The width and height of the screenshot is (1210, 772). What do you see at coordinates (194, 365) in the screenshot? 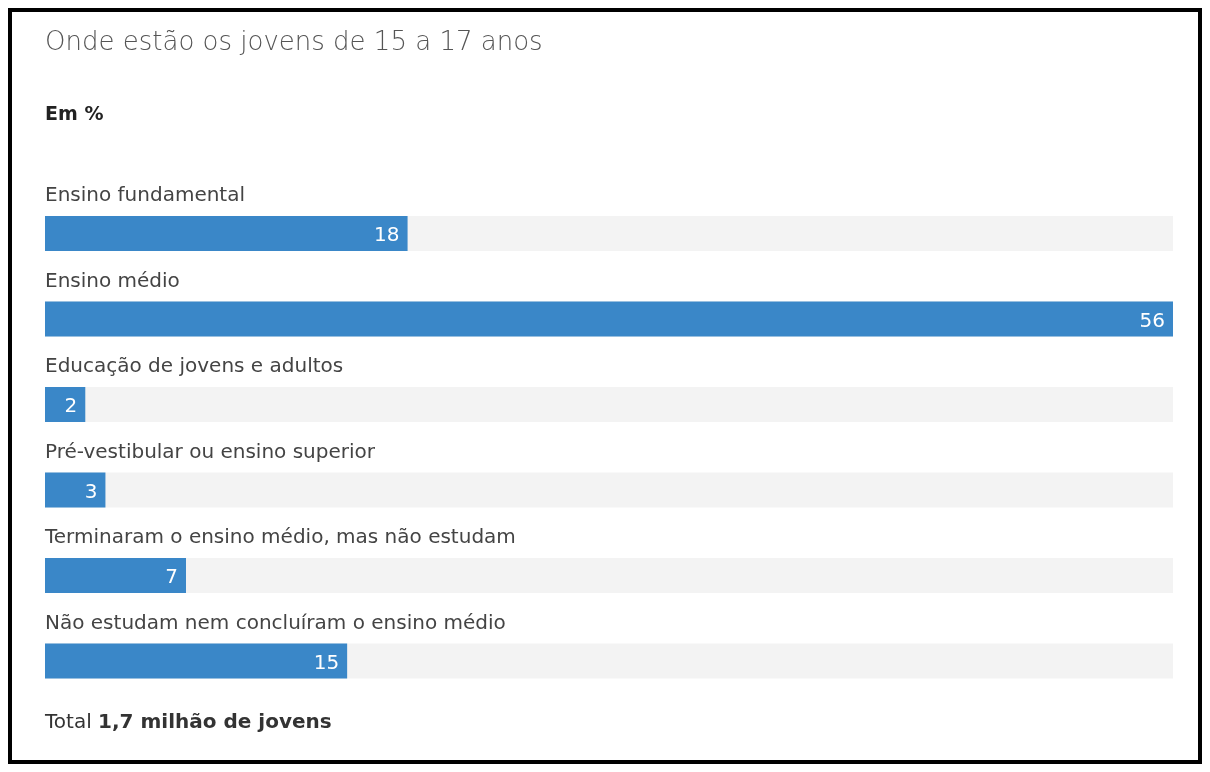
I see `y-tick-label: Educação de jovens e adultos` at bounding box center [194, 365].